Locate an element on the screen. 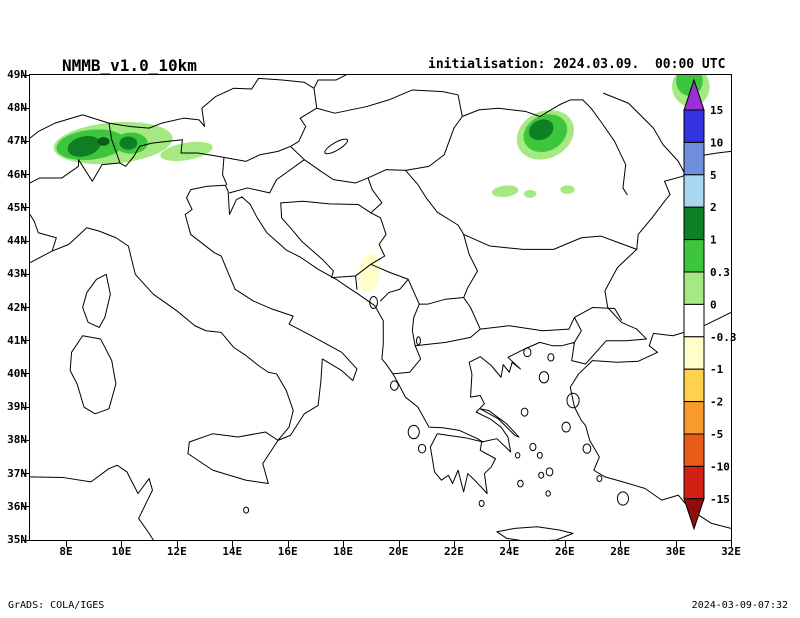 This screenshot has height=618, width=800. lat-tick-label: 36N is located at coordinates (17, 506).